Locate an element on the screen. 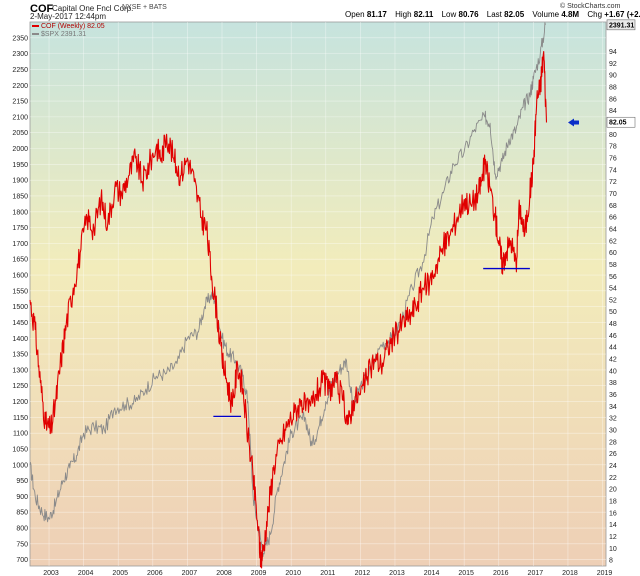 The width and height of the screenshot is (640, 576). x-tick-label: 2012 is located at coordinates (363, 573).